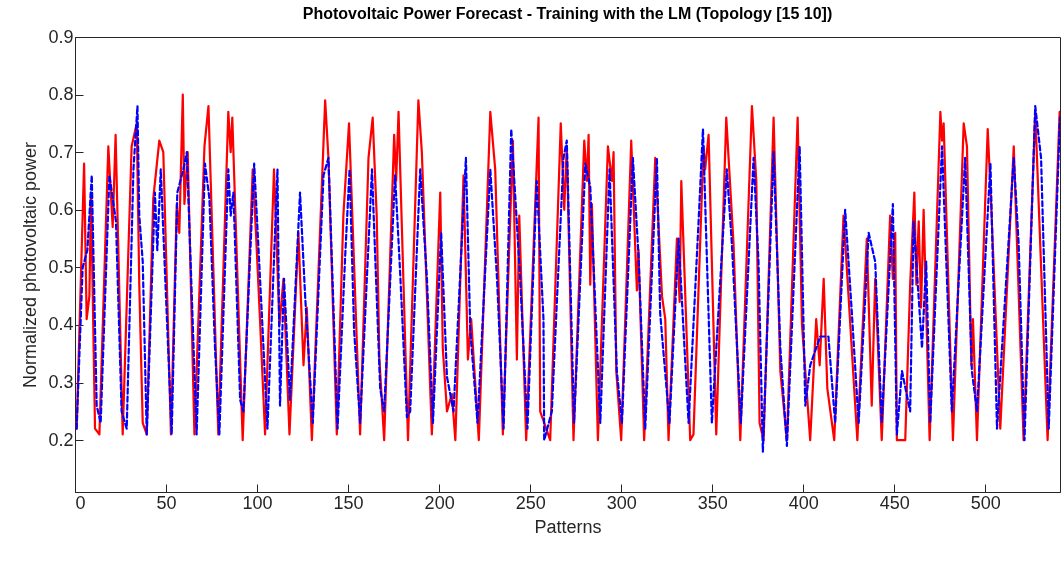 The width and height of the screenshot is (1062, 564). Describe the element at coordinates (439, 502) in the screenshot. I see `x-tick-label: 200` at that location.